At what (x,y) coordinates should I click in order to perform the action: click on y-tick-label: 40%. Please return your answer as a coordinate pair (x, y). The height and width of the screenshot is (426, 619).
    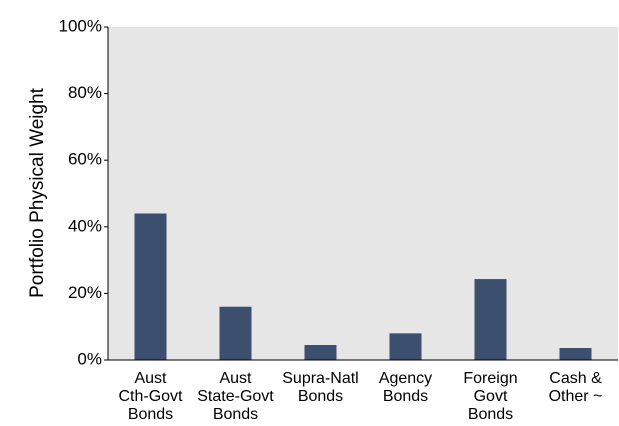
    Looking at the image, I should click on (85, 225).